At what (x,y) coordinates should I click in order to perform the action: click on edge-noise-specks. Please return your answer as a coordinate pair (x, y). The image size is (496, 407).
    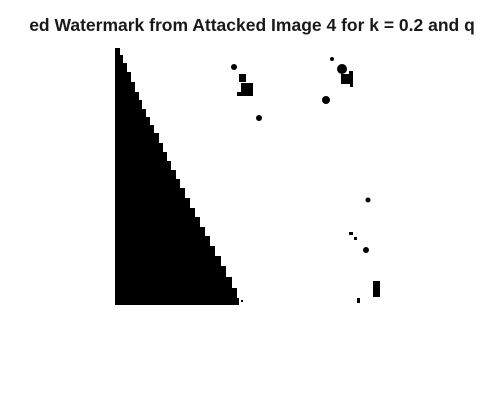
    Looking at the image, I should click on (182, 184).